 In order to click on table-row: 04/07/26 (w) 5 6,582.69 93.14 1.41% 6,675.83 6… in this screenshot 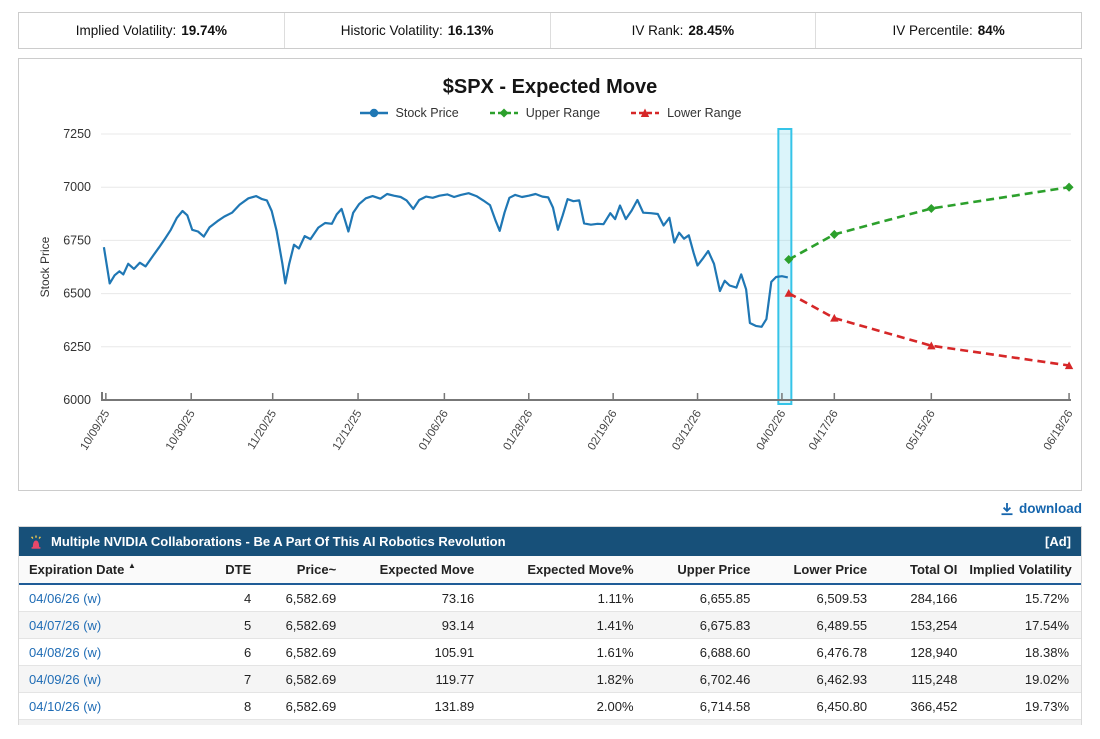, I will do `click(550, 625)`.